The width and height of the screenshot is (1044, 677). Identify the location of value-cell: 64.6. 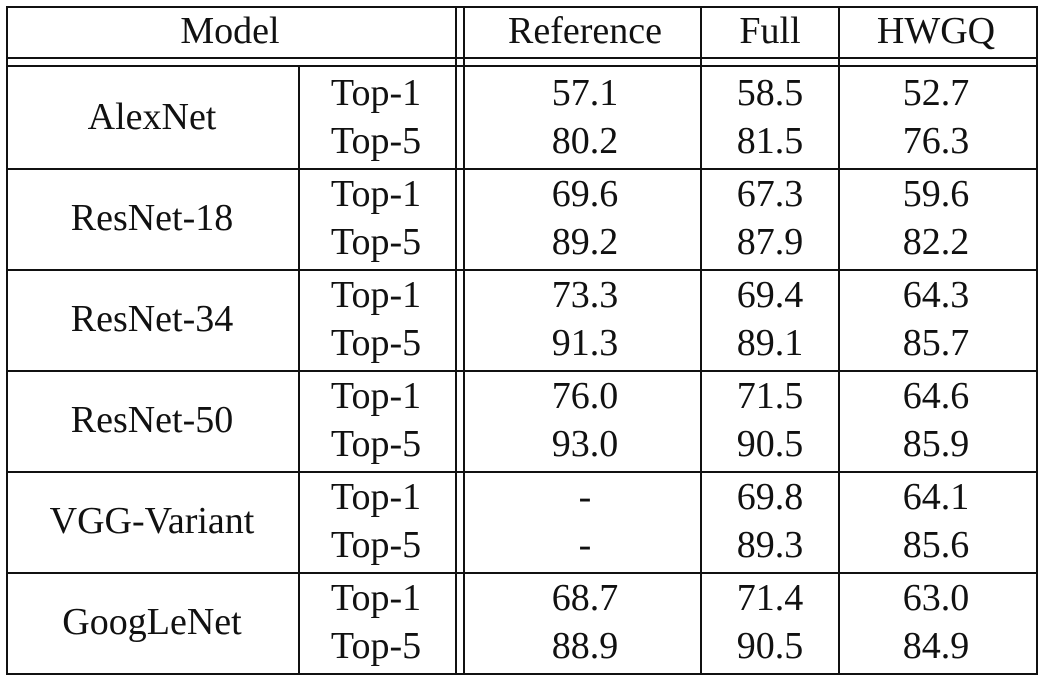
(936, 396).